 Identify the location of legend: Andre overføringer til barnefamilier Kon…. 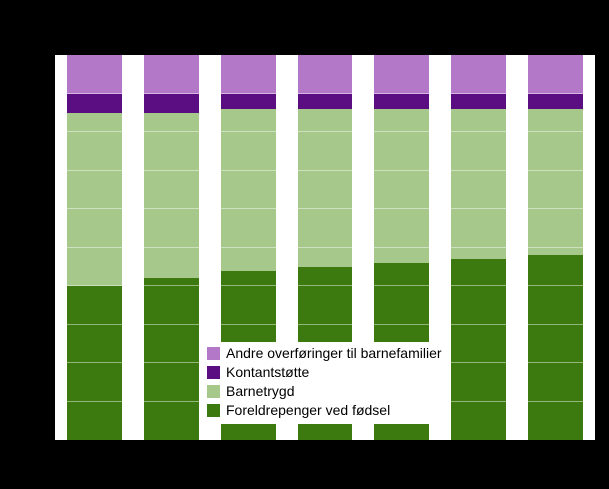
(325, 383).